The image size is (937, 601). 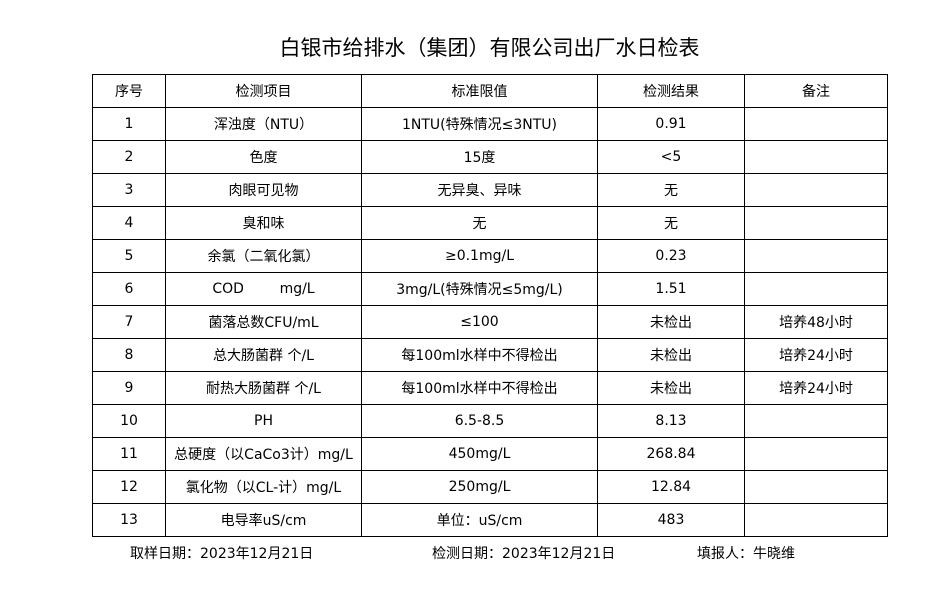 I want to click on cell: 4, so click(x=129, y=223).